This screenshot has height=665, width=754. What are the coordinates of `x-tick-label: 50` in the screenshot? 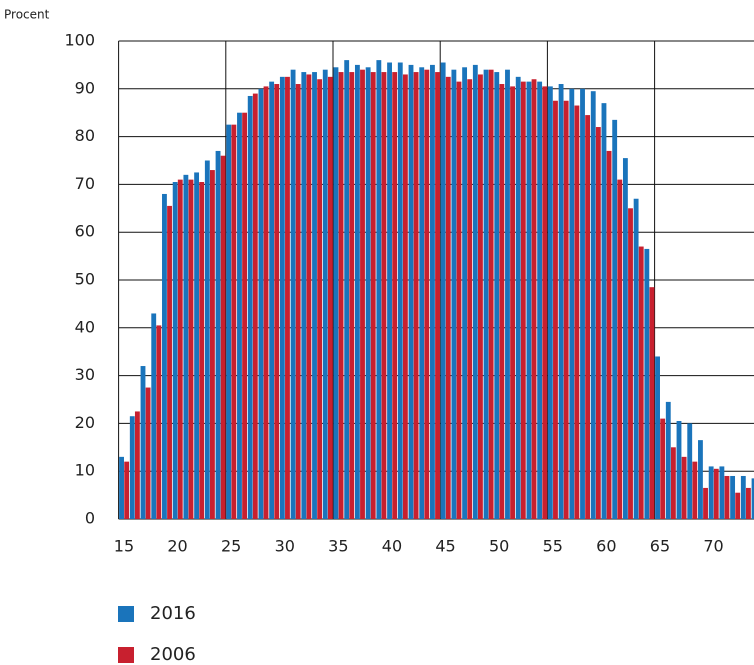 It's located at (499, 546).